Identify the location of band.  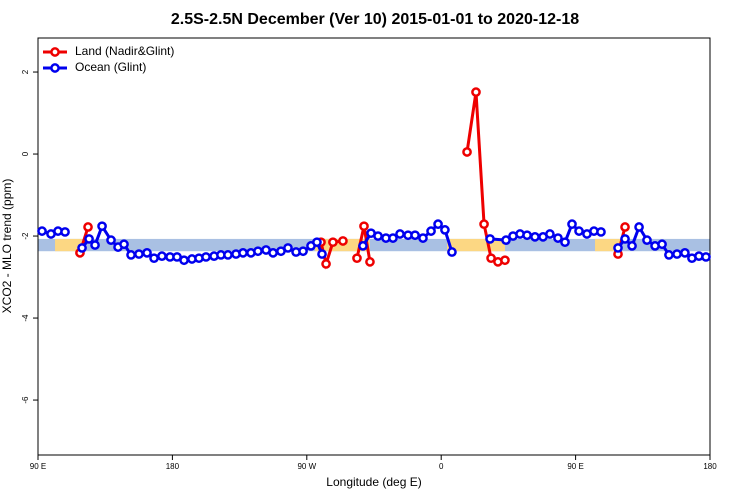
(374, 245).